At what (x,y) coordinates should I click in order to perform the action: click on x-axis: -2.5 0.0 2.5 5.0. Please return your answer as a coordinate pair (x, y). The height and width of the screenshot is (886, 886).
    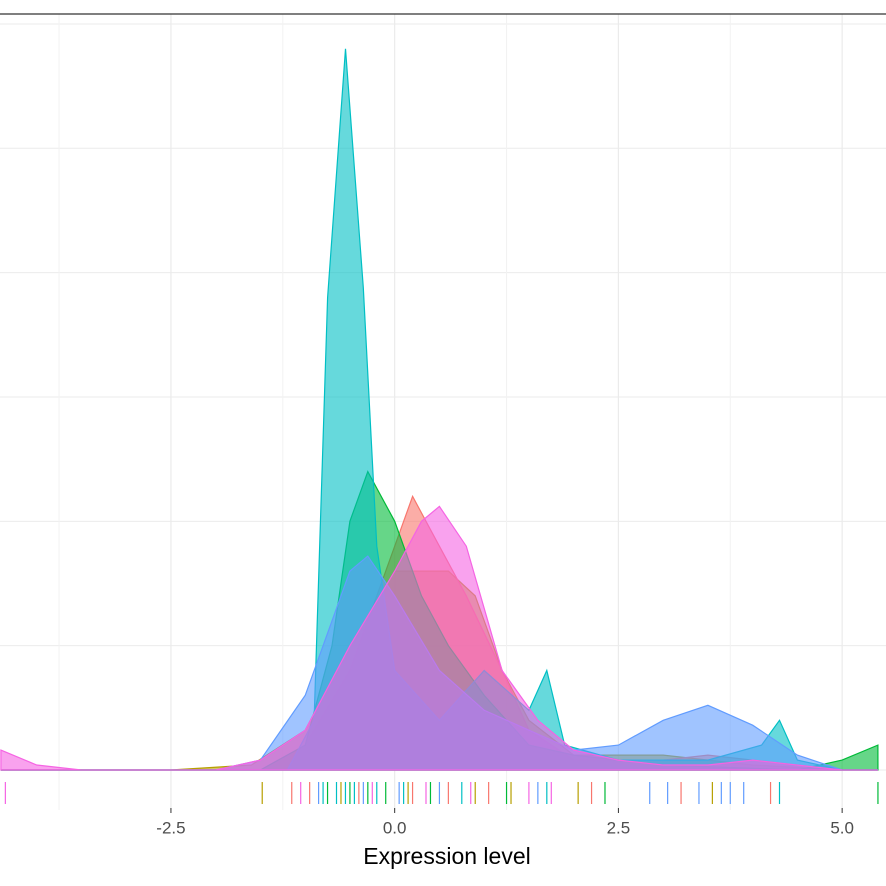
    Looking at the image, I should click on (505, 822).